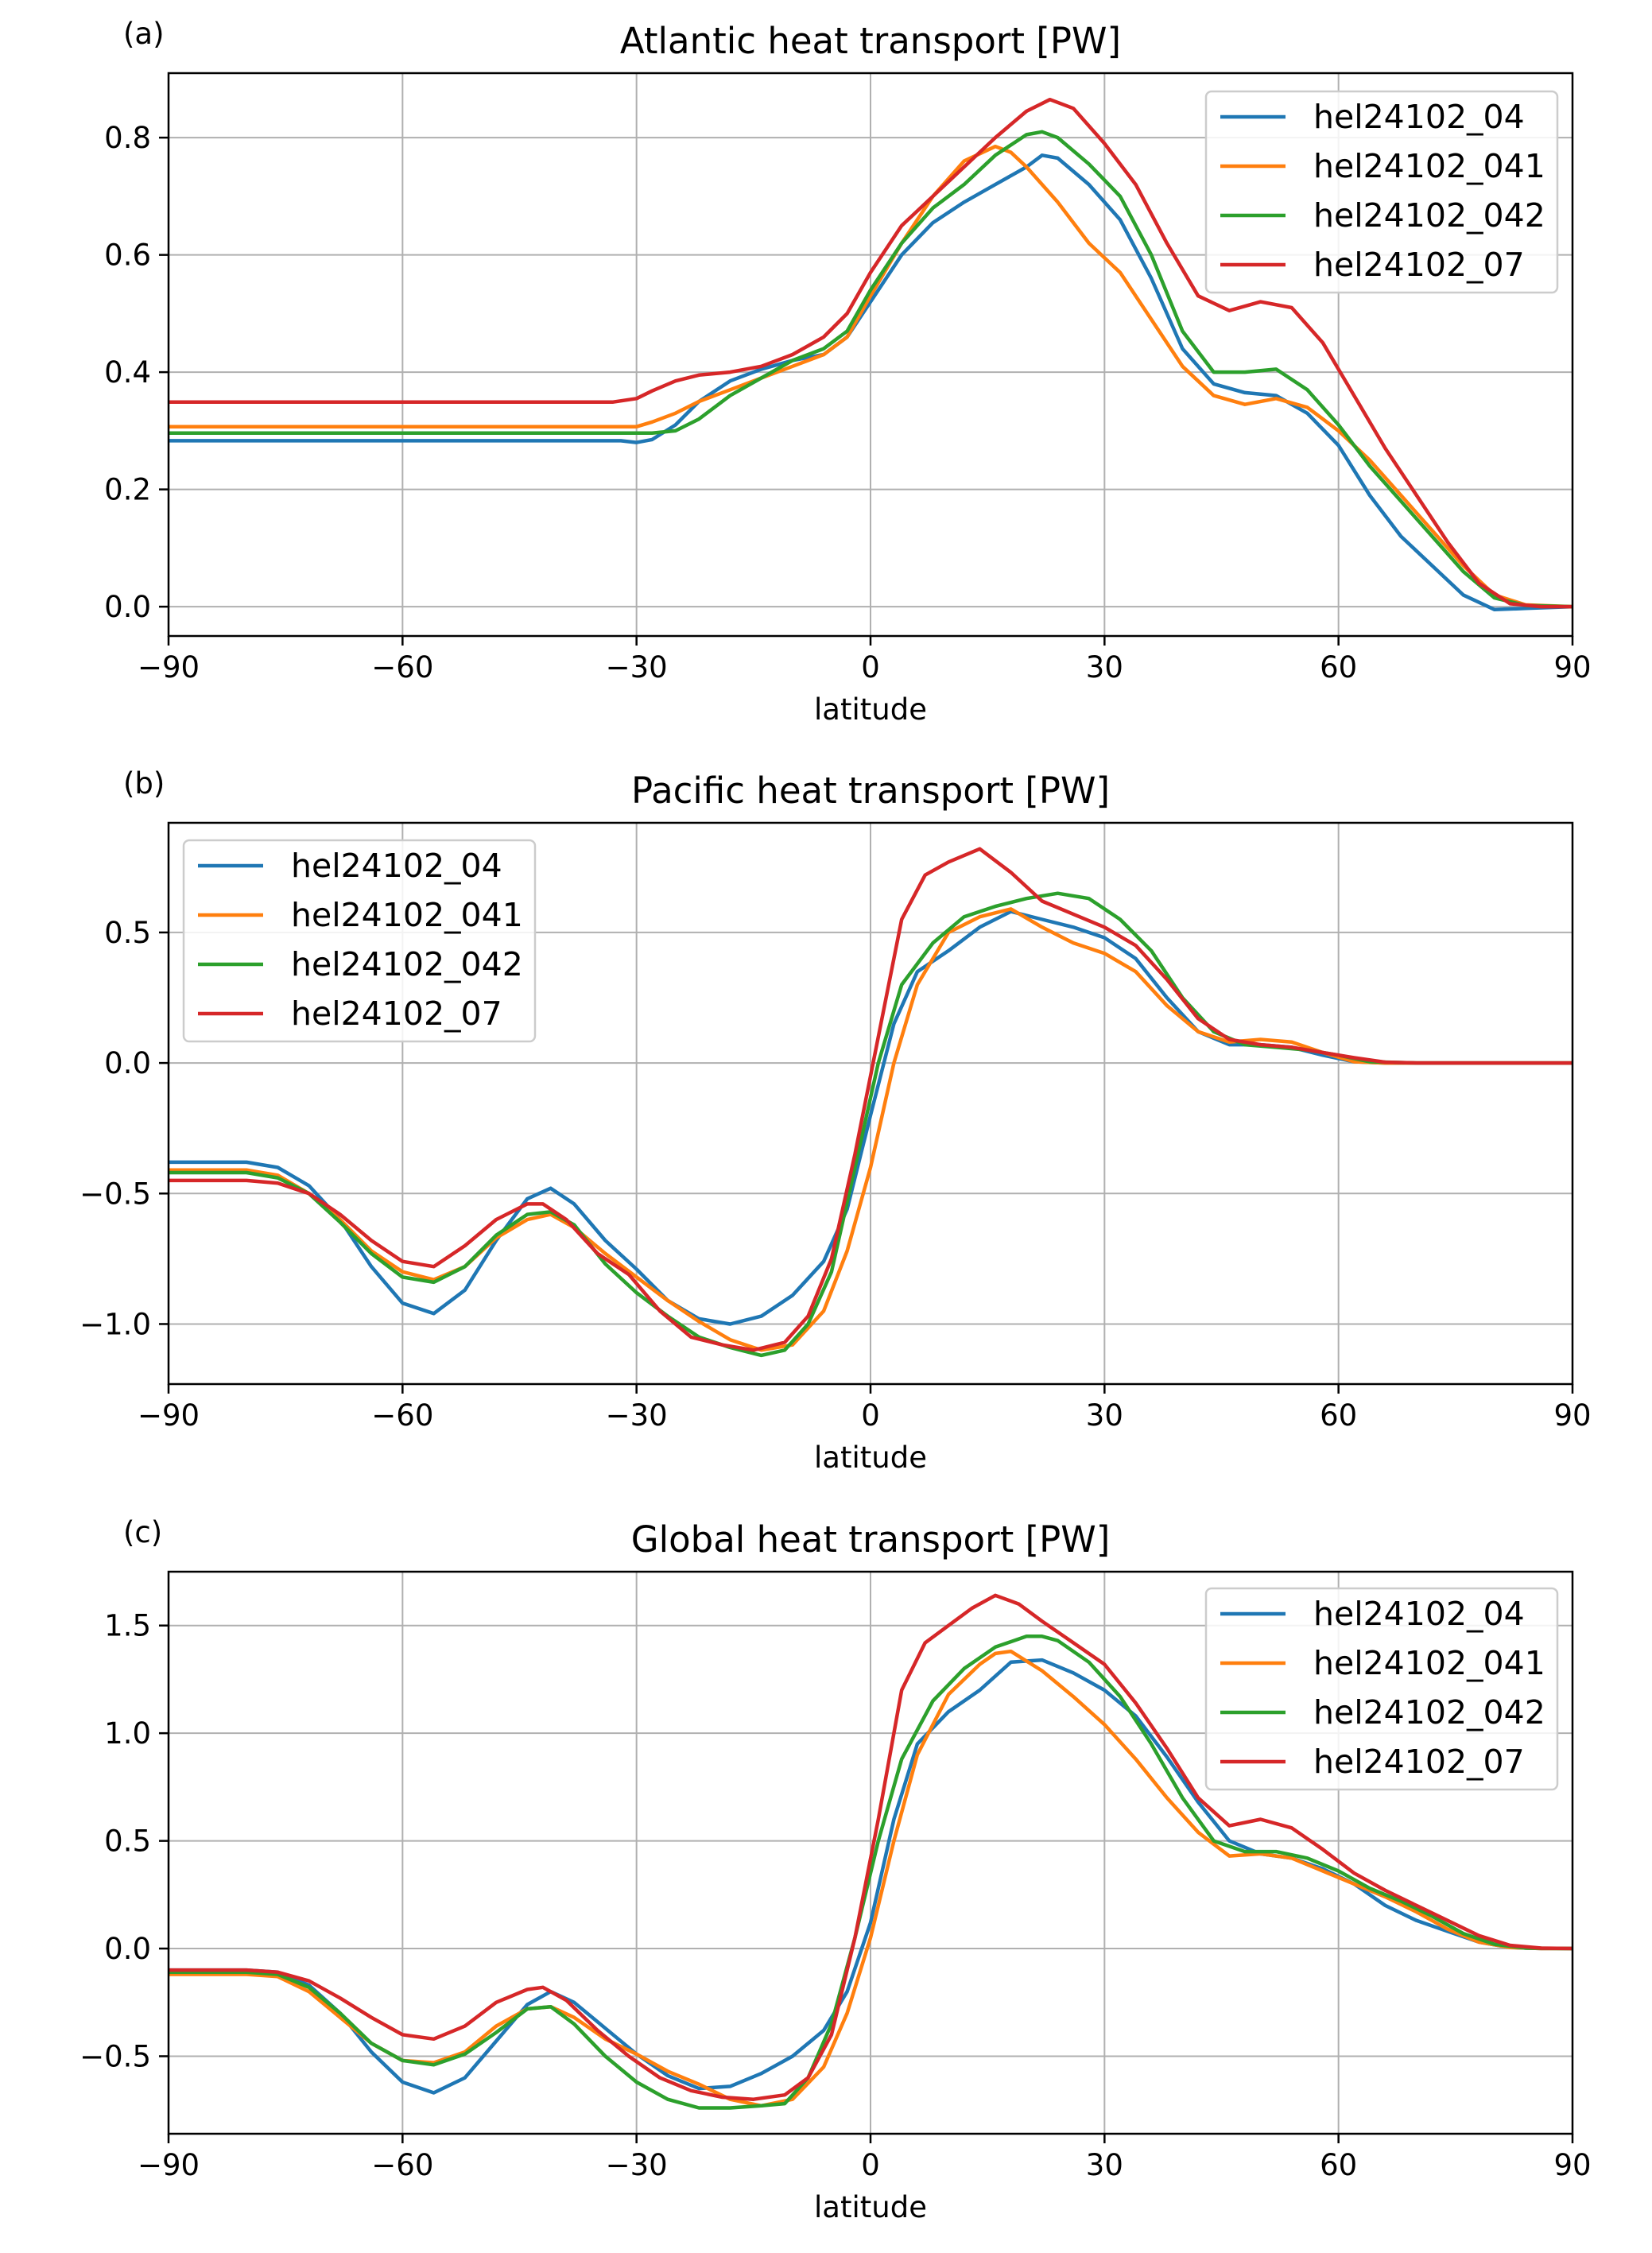  Describe the element at coordinates (142, 1532) in the screenshot. I see `panel-tag: (c)` at that location.